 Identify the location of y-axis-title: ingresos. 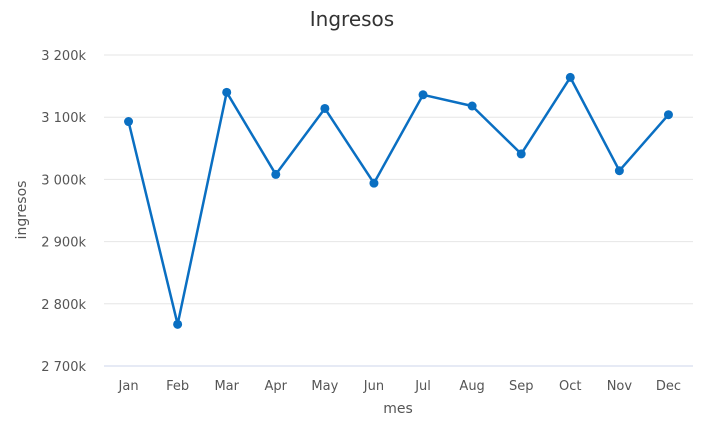
(22, 210).